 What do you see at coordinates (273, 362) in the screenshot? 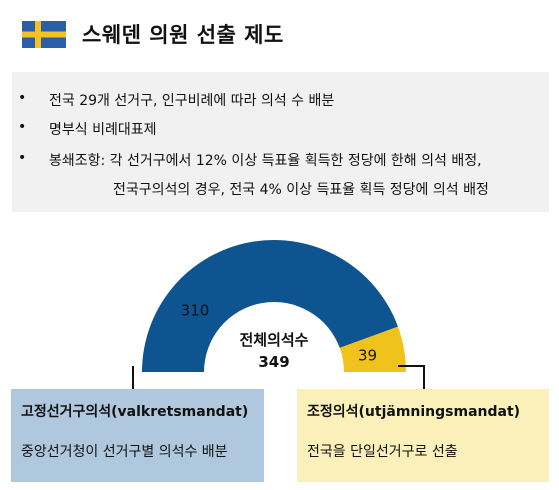
I see `chart-center-value: 349` at bounding box center [273, 362].